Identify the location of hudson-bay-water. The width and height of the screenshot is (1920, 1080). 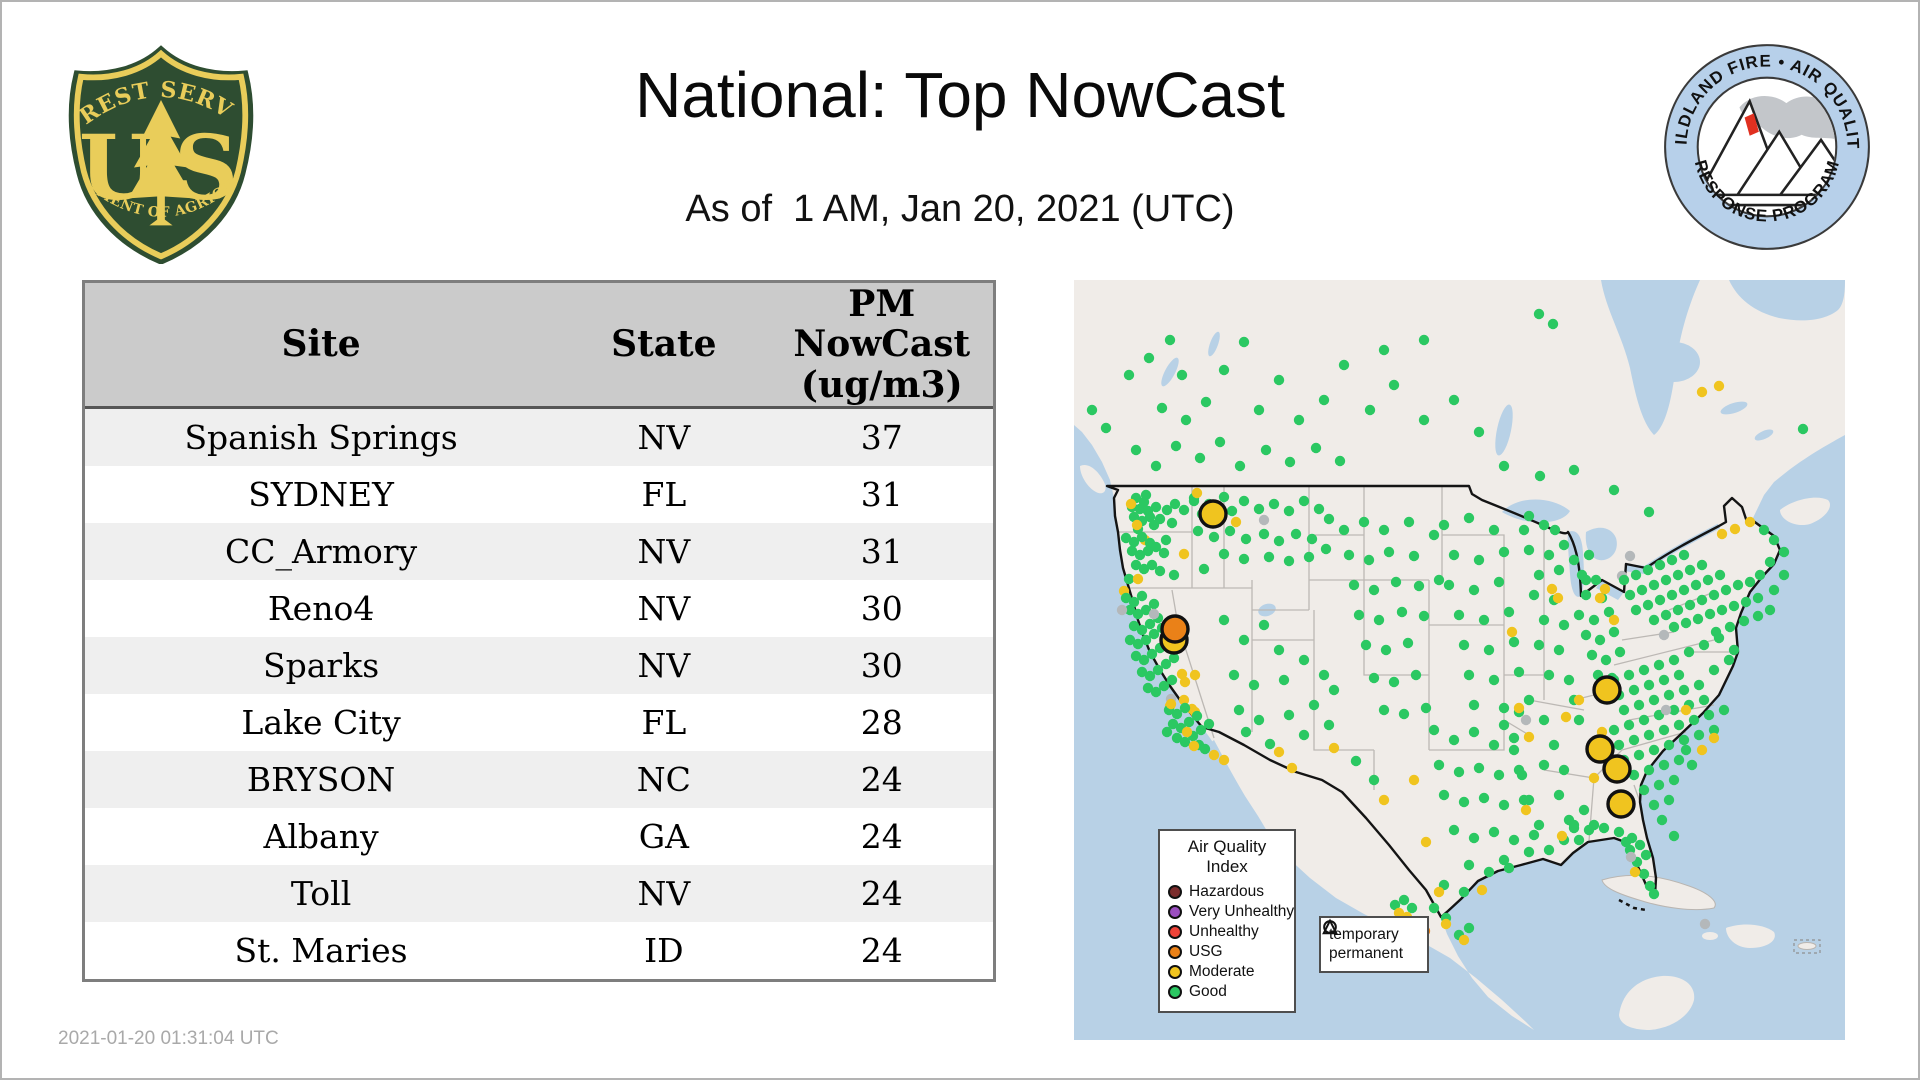
(1787, 300).